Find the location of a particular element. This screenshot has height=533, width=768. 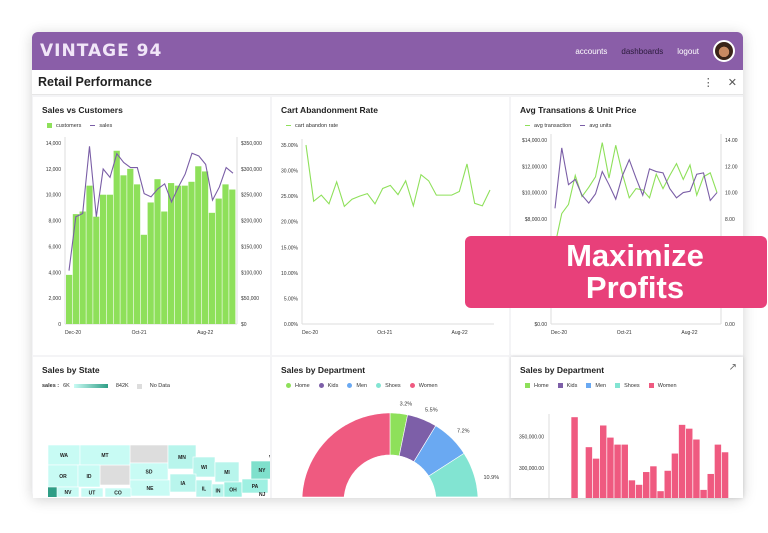

state-label: IL is located at coordinates (204, 490).